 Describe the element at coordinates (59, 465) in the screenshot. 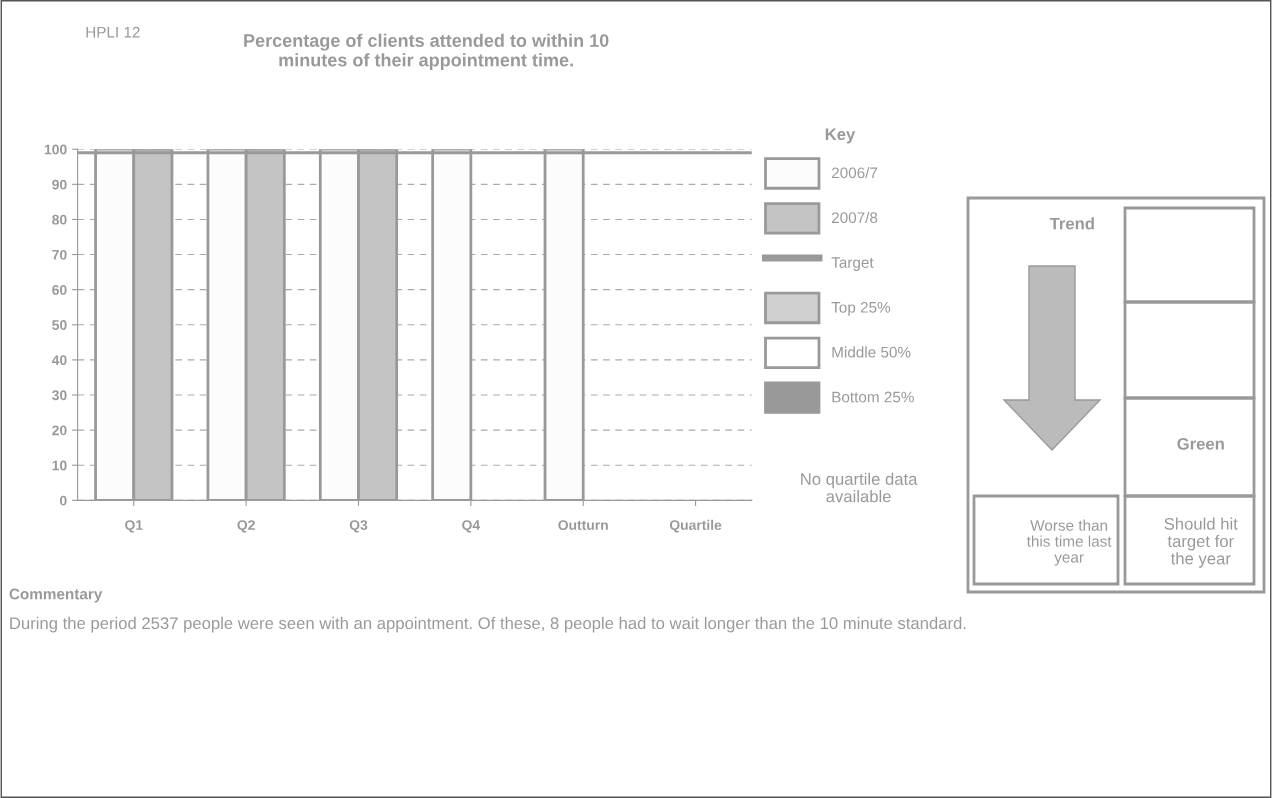

I see `y-tick-label: 10` at that location.